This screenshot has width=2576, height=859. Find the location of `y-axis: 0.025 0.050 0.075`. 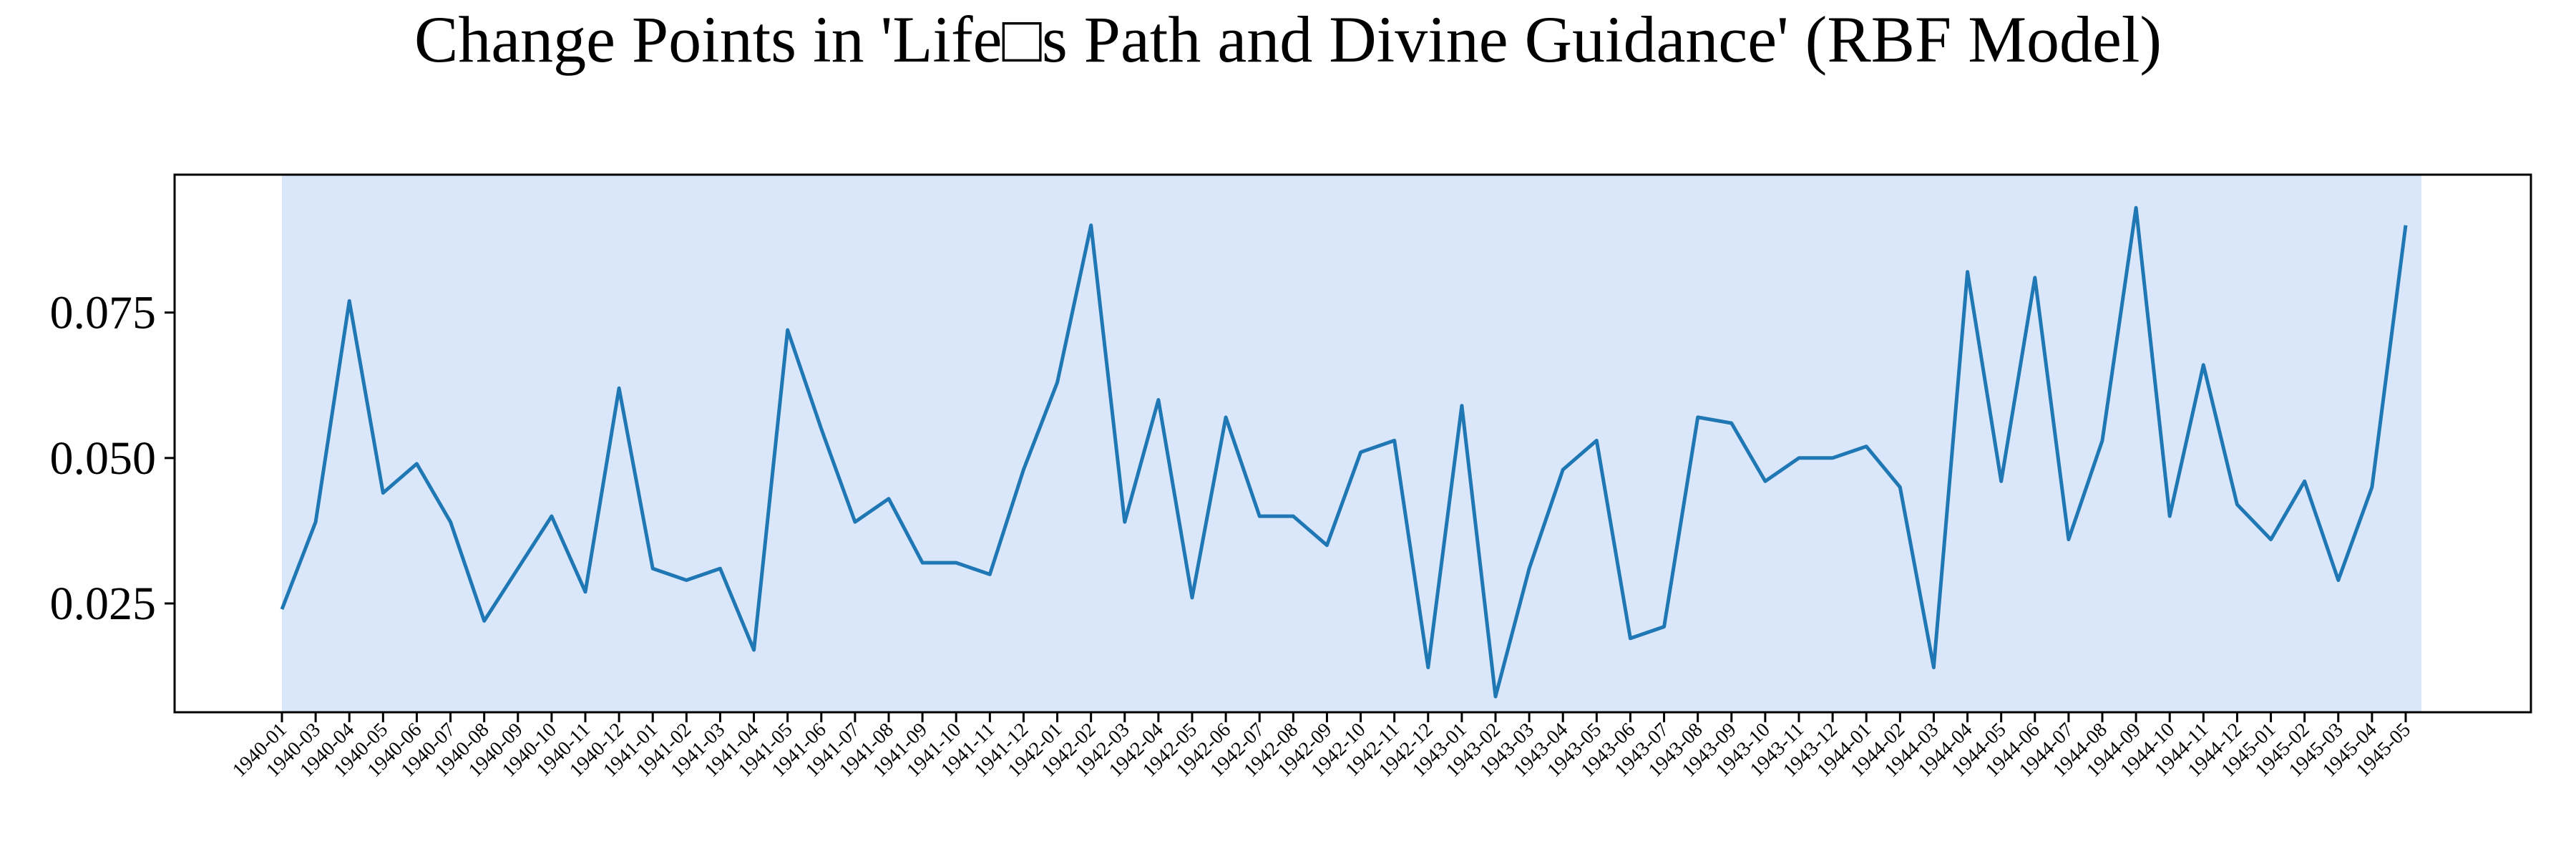

y-axis: 0.025 0.050 0.075 is located at coordinates (112, 458).